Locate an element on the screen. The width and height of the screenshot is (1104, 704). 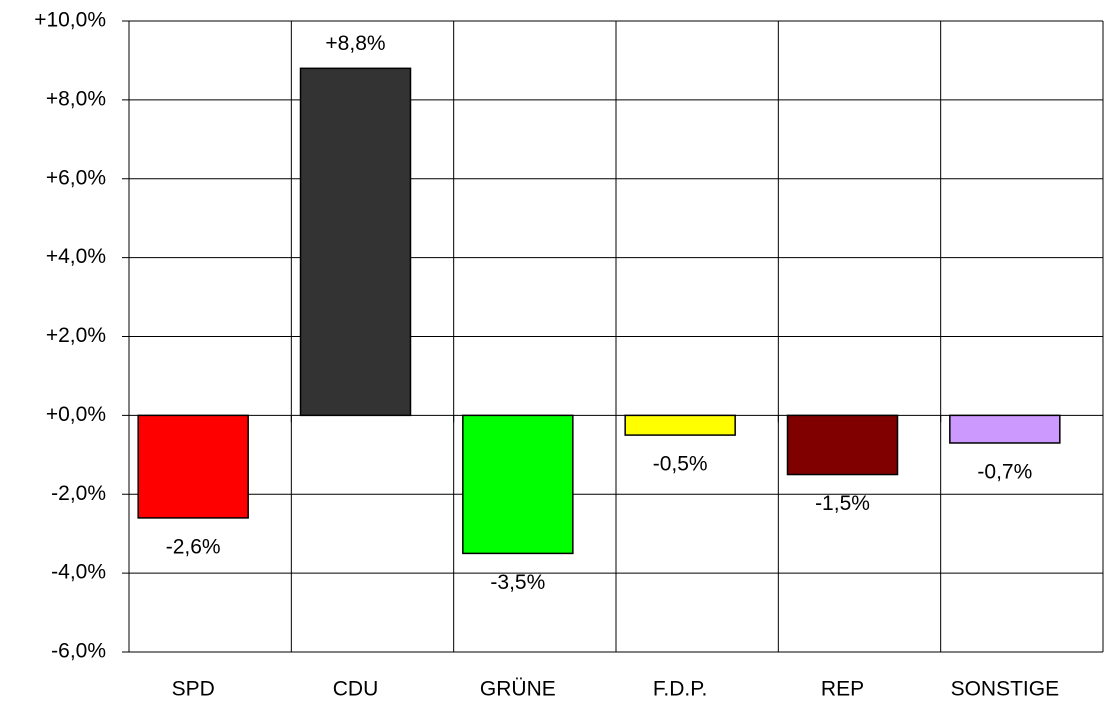
y-tick-label: +8,0% is located at coordinates (76, 98).